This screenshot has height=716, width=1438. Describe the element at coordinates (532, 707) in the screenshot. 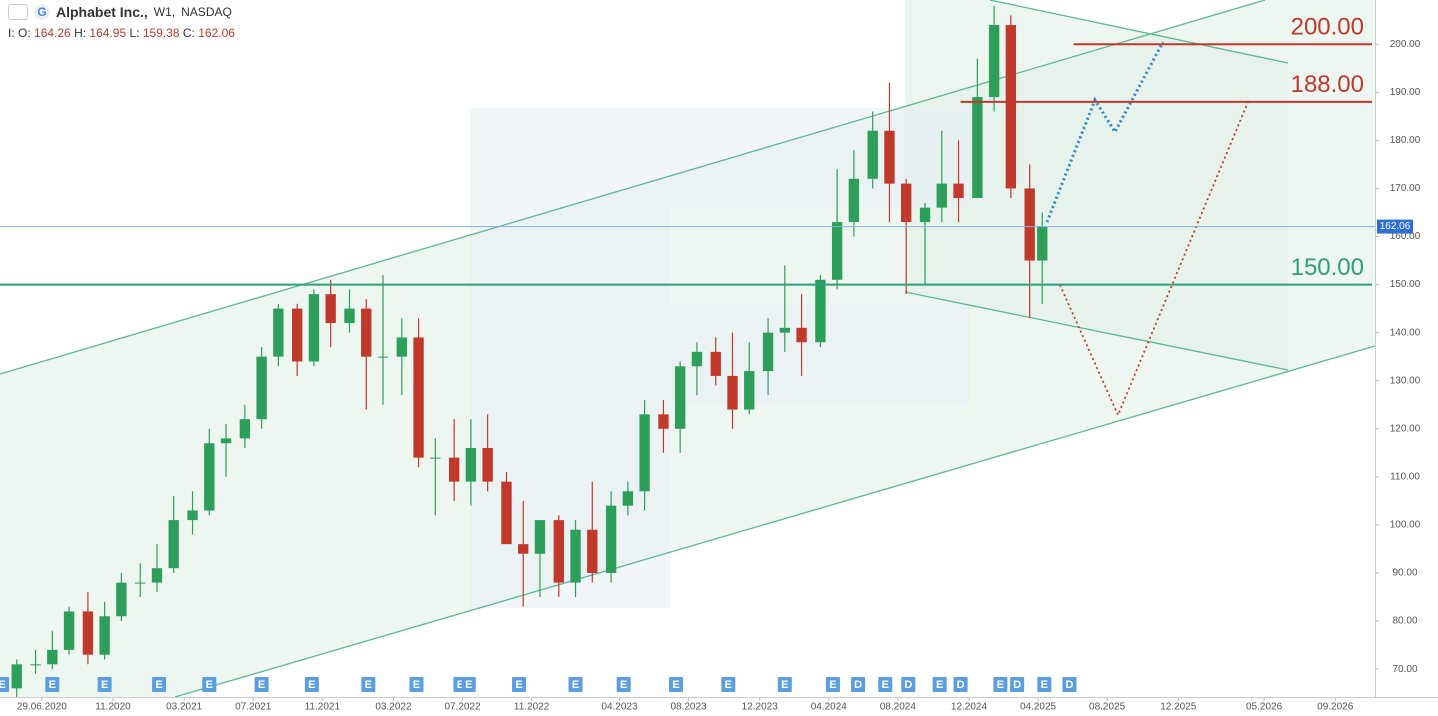

I see `x-tick-label: 11.2022` at that location.